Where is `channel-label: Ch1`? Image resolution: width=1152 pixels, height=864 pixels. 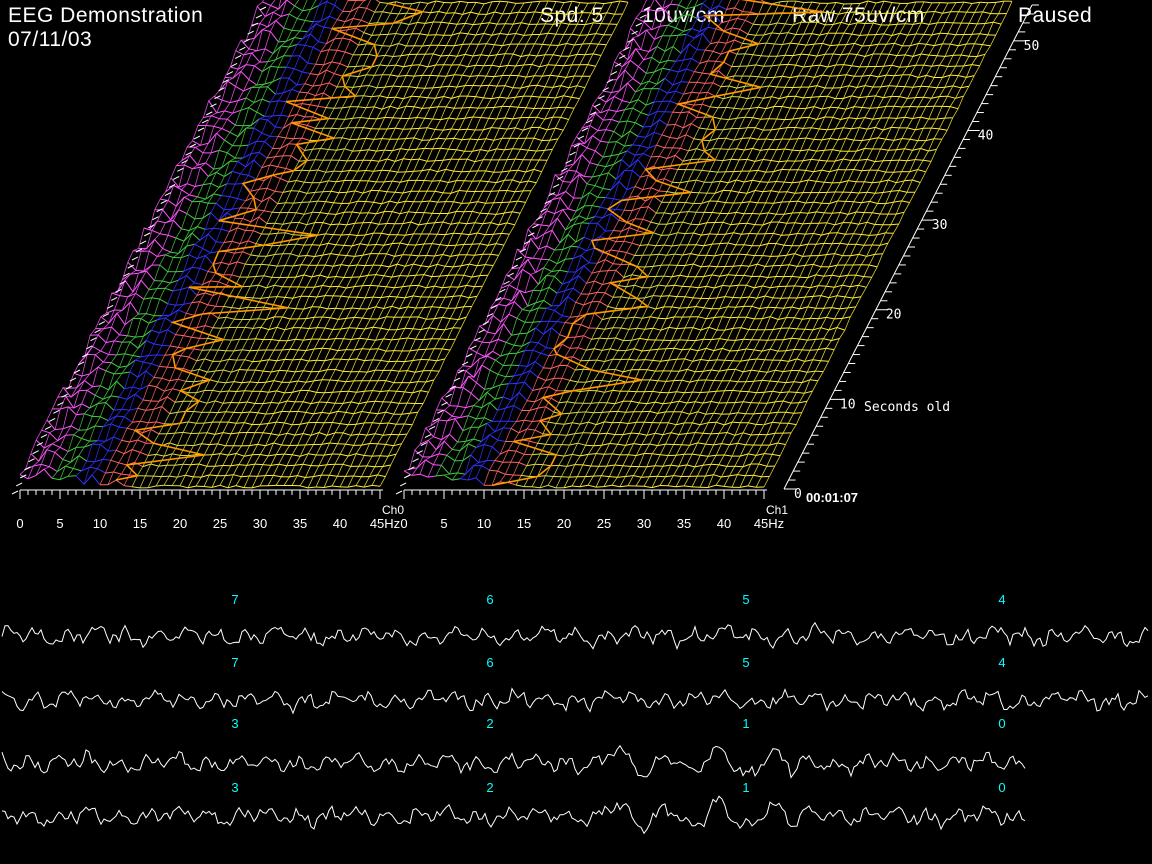
channel-label: Ch1 is located at coordinates (777, 510).